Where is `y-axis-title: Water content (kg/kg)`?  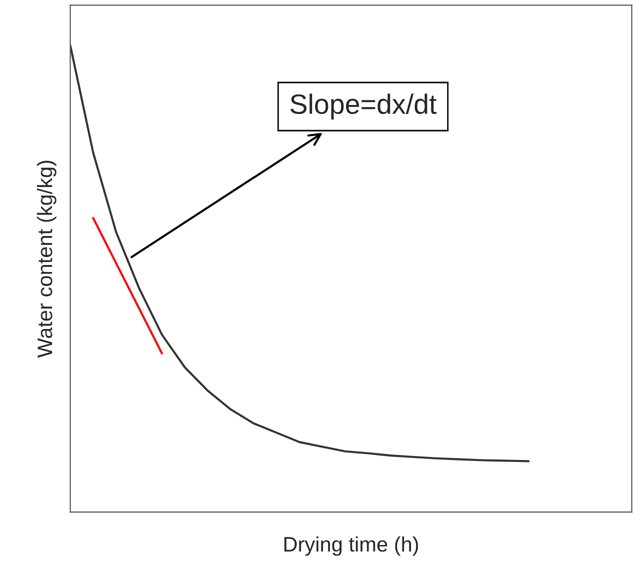 y-axis-title: Water content (kg/kg) is located at coordinates (46, 259).